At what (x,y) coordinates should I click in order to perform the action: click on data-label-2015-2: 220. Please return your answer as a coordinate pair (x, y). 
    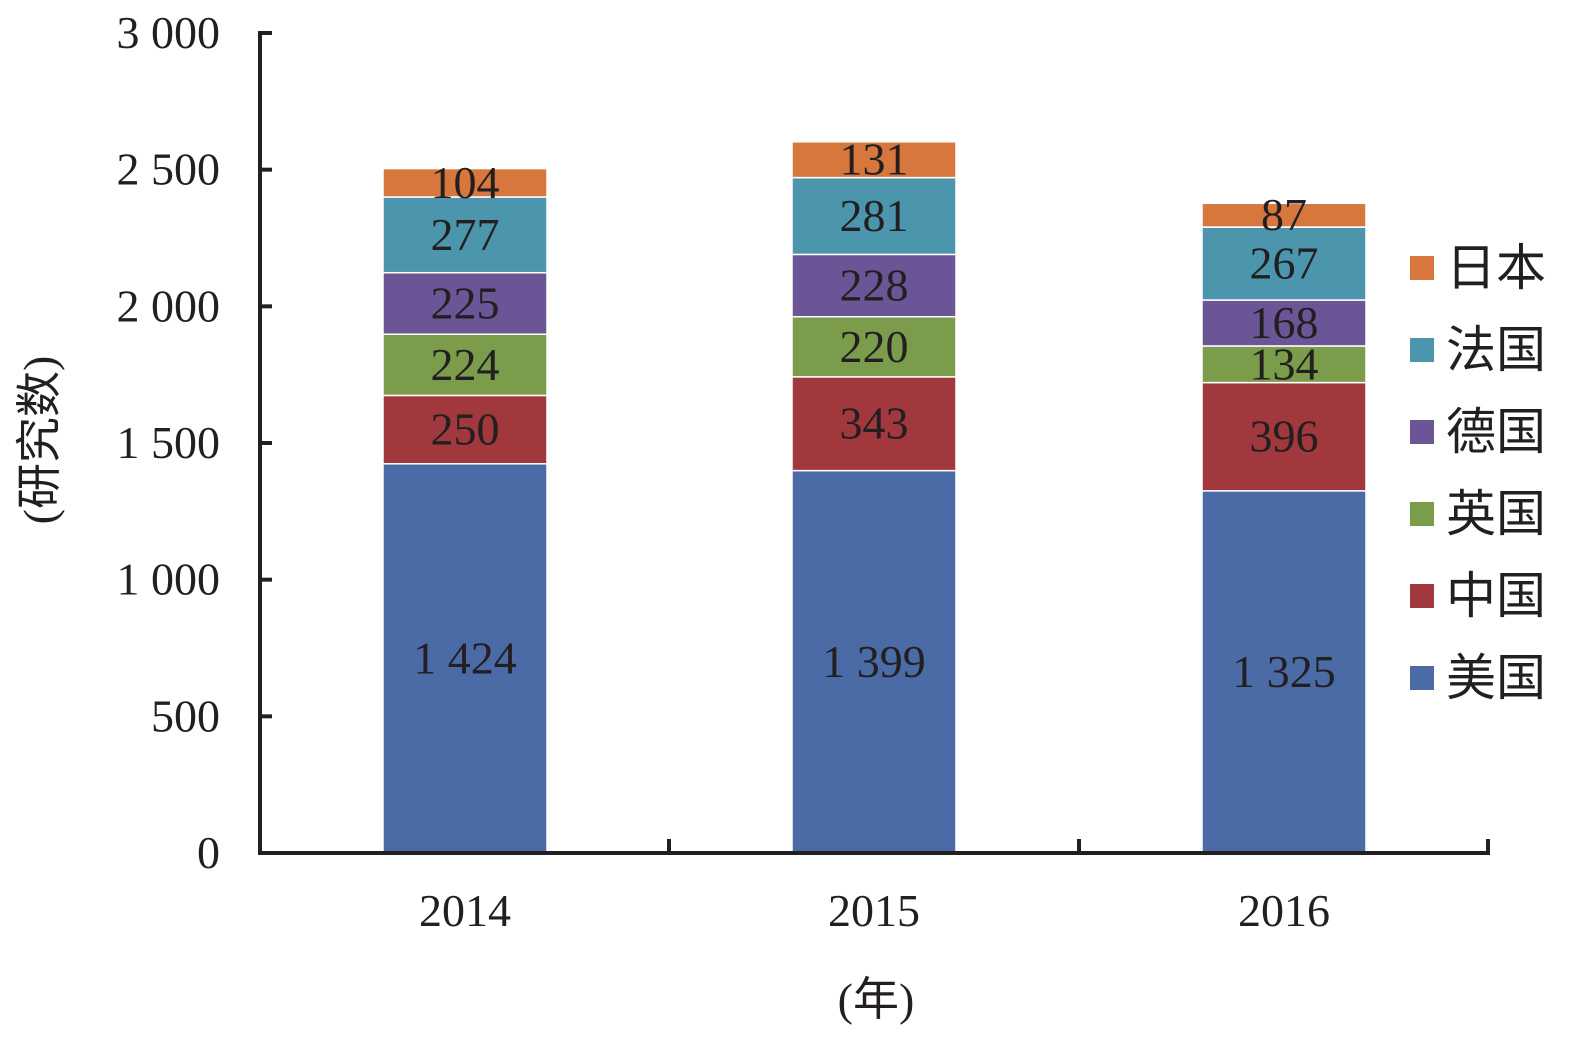
    Looking at the image, I should click on (874, 346).